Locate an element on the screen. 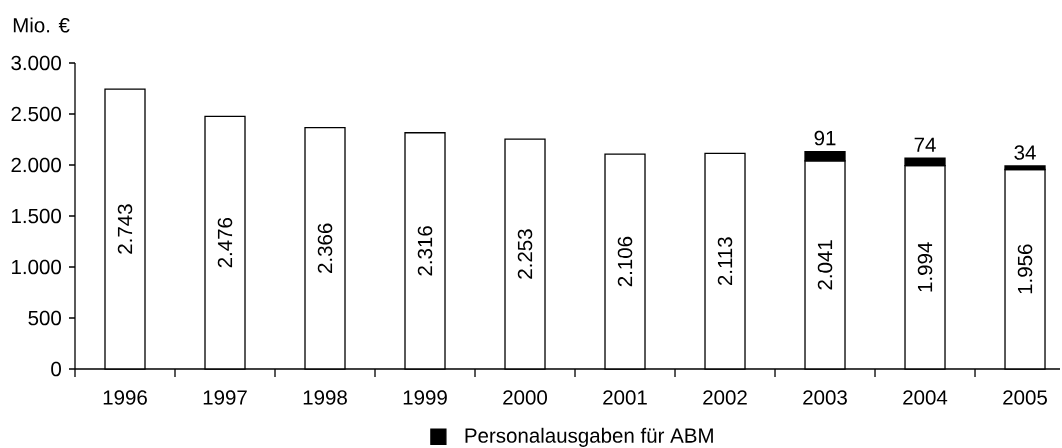 Image resolution: width=1062 pixels, height=448 pixels. data-label: 1.956 is located at coordinates (1025, 269).